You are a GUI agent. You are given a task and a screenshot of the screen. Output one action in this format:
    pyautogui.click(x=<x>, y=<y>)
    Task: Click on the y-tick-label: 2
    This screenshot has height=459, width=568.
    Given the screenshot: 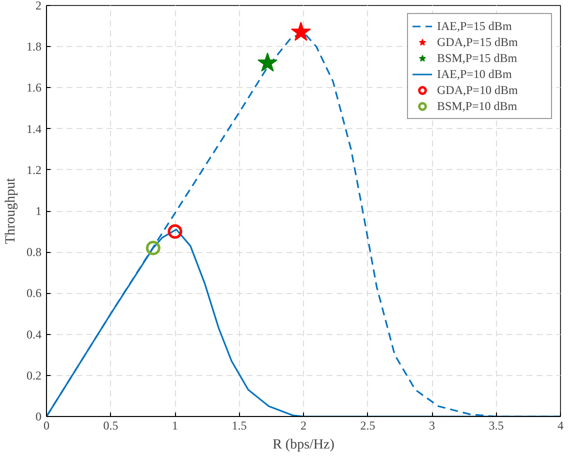 What is the action you would take?
    pyautogui.click(x=39, y=6)
    